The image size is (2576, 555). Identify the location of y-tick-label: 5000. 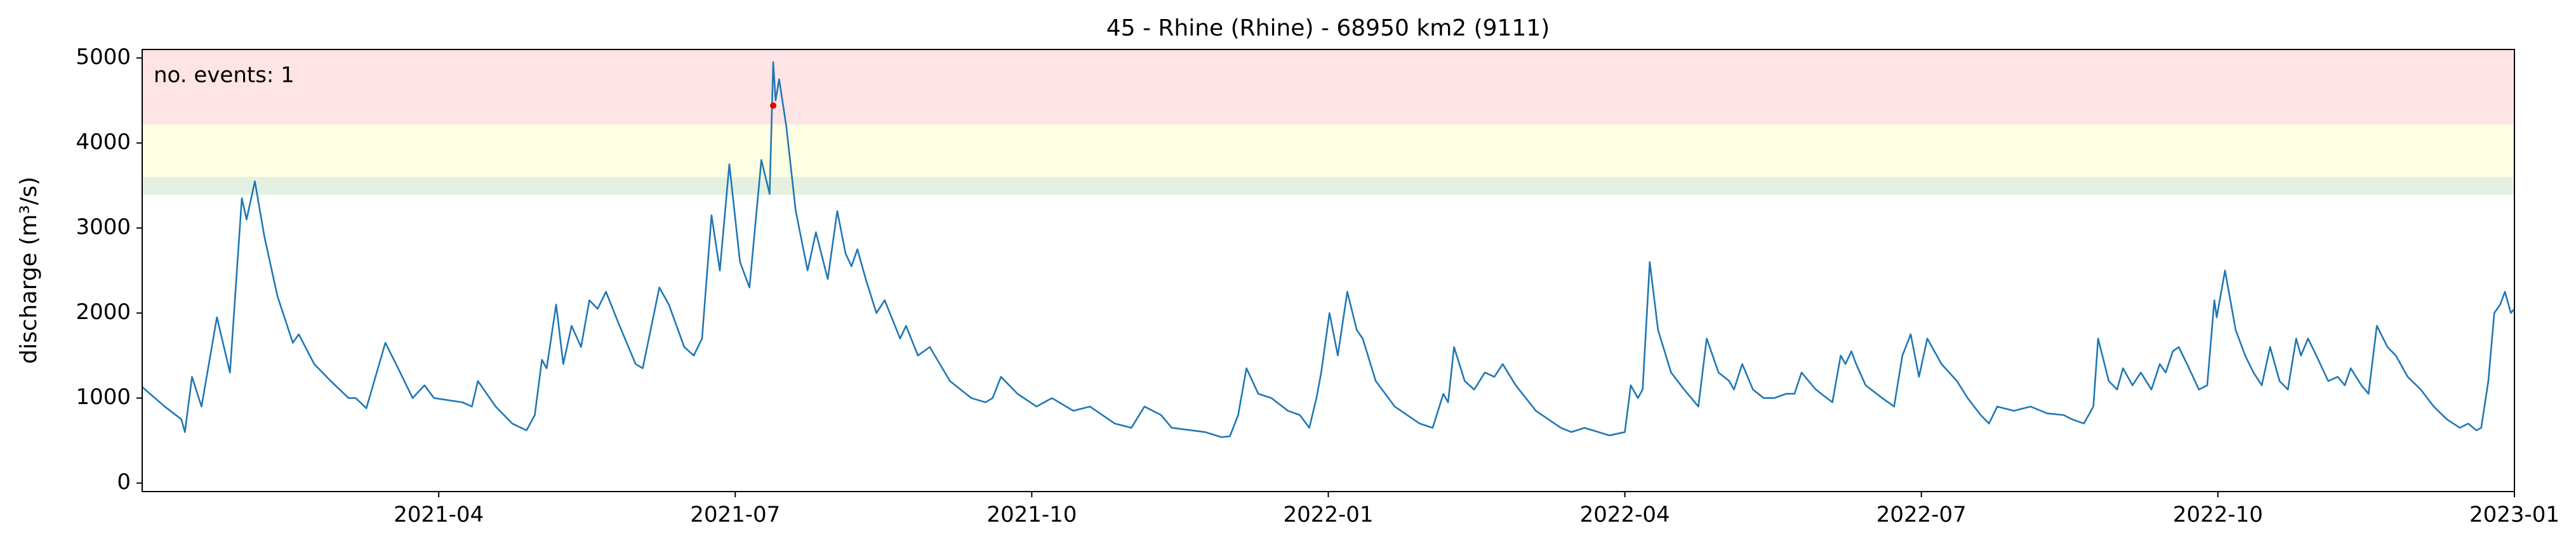
(103, 57).